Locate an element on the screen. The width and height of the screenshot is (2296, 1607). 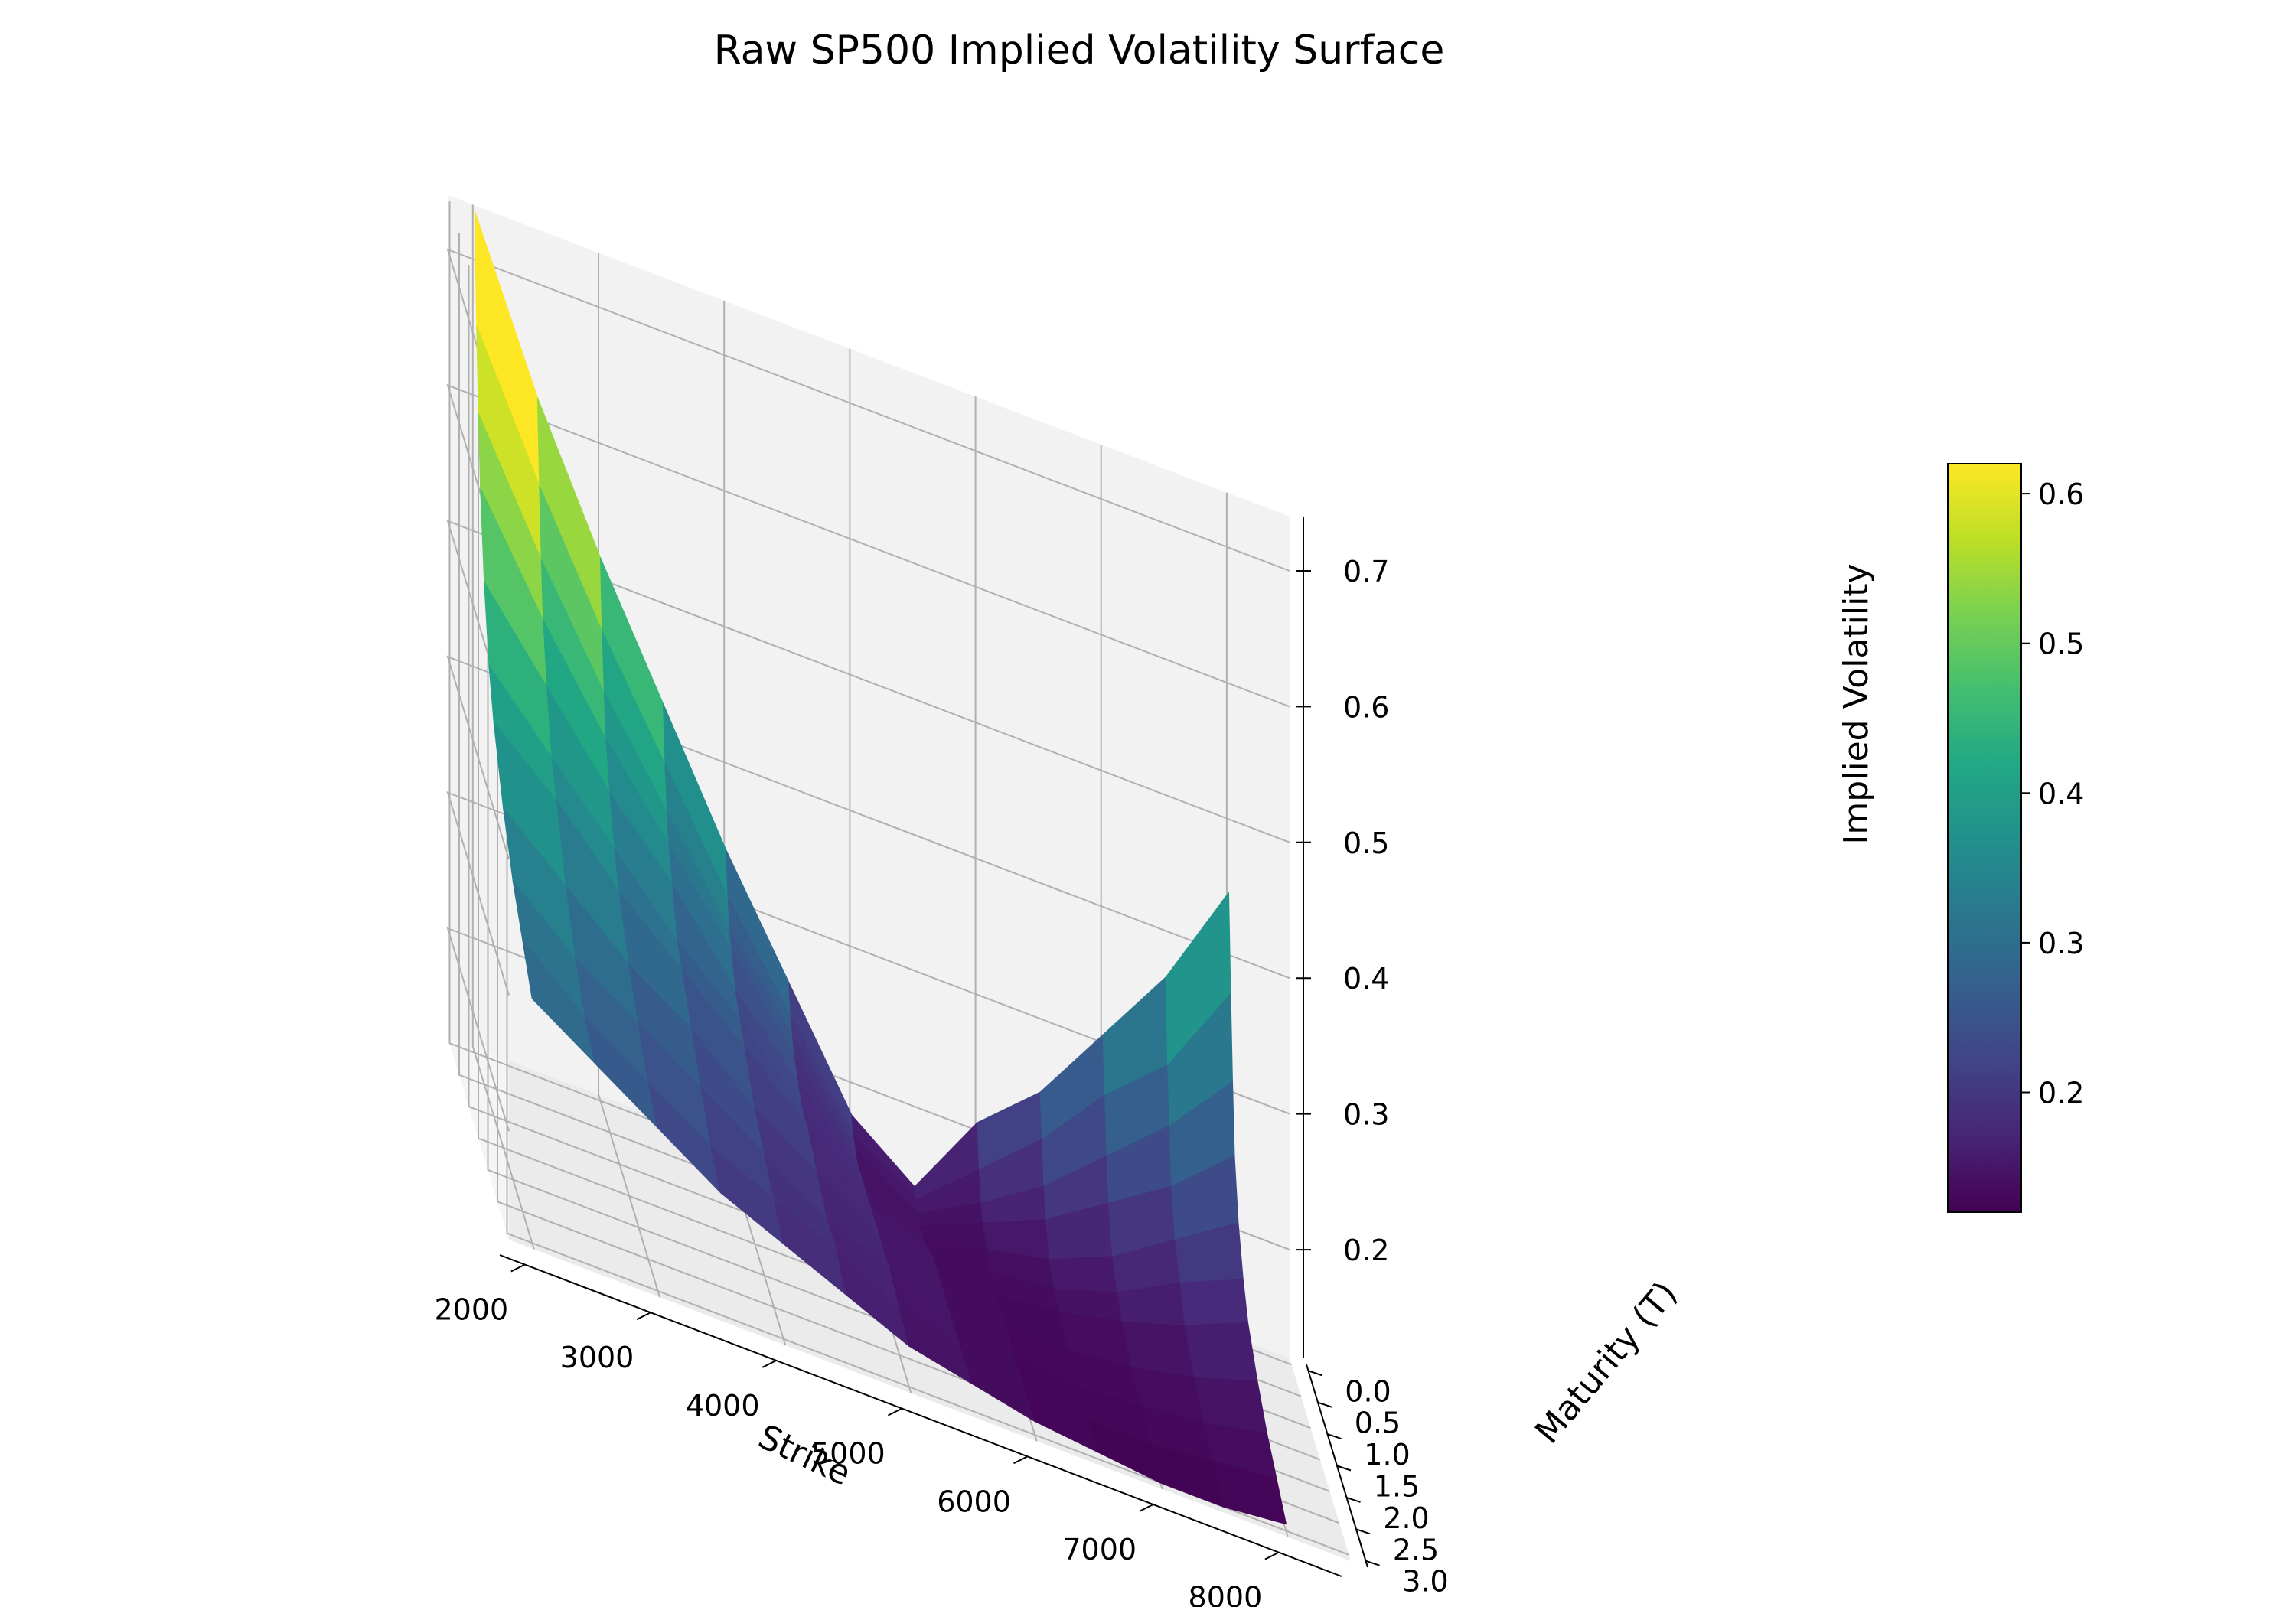
z-tick-label: 0.5 is located at coordinates (1366, 843).